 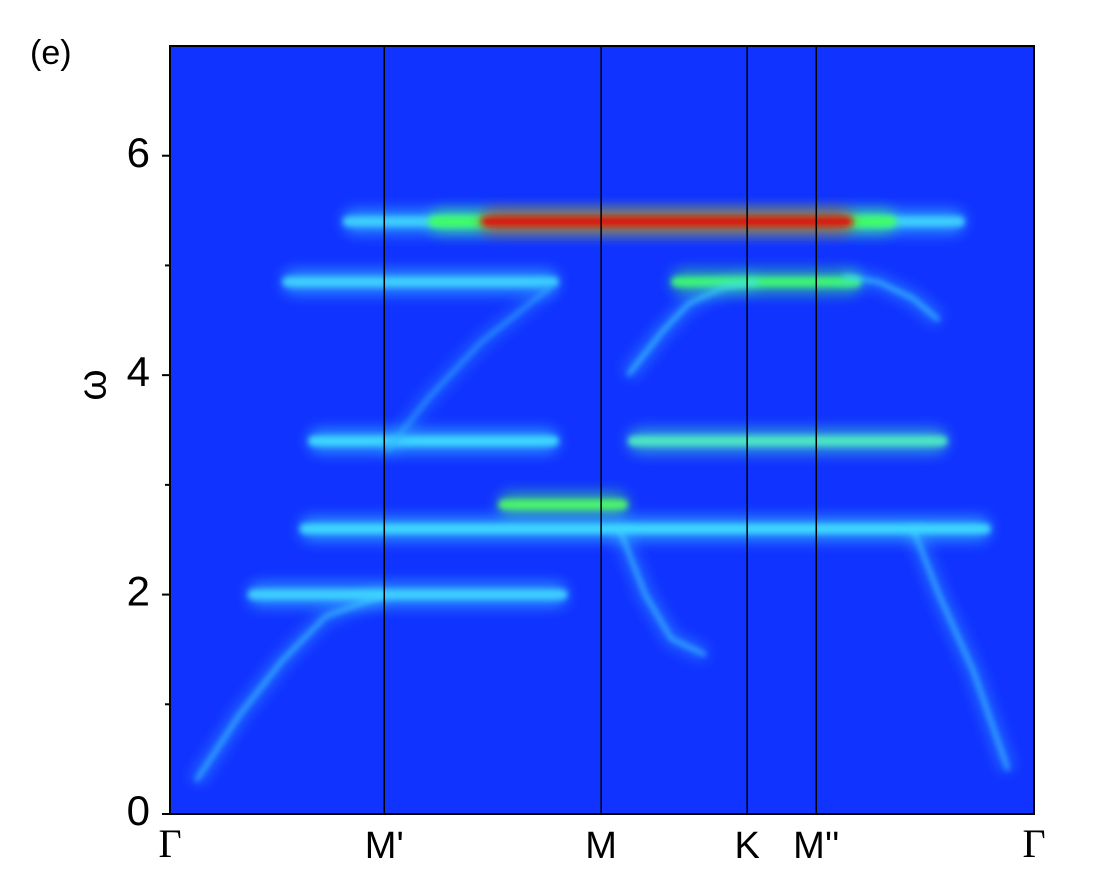 I want to click on panel-label: (e), so click(x=51, y=53).